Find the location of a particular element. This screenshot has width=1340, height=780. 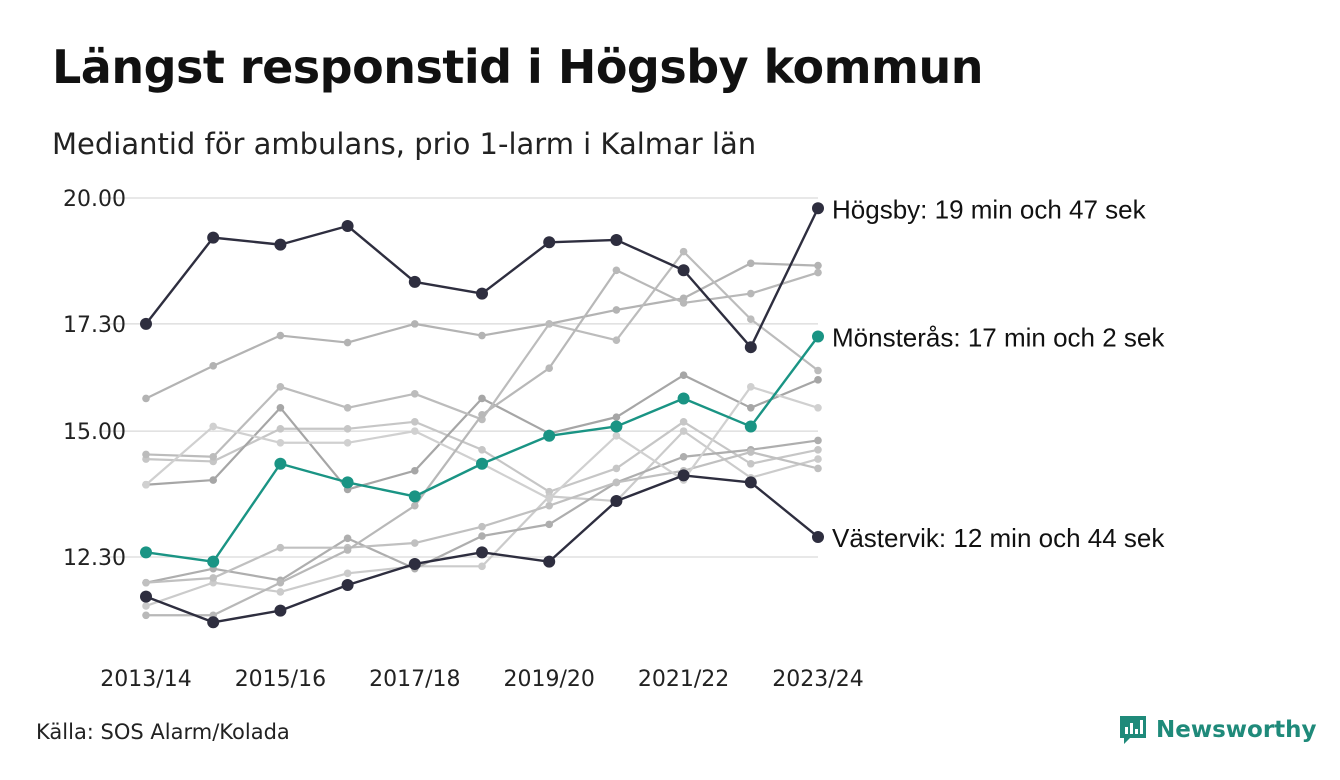

x-tick-label: 2021/22 is located at coordinates (683, 679).